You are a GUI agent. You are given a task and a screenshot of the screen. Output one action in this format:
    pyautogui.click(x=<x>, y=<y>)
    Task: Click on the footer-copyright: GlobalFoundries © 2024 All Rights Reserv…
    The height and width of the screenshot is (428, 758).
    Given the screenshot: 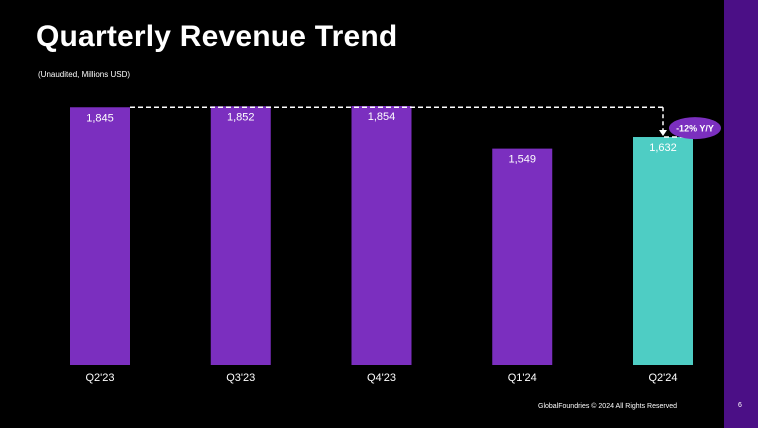 What is the action you would take?
    pyautogui.click(x=608, y=406)
    